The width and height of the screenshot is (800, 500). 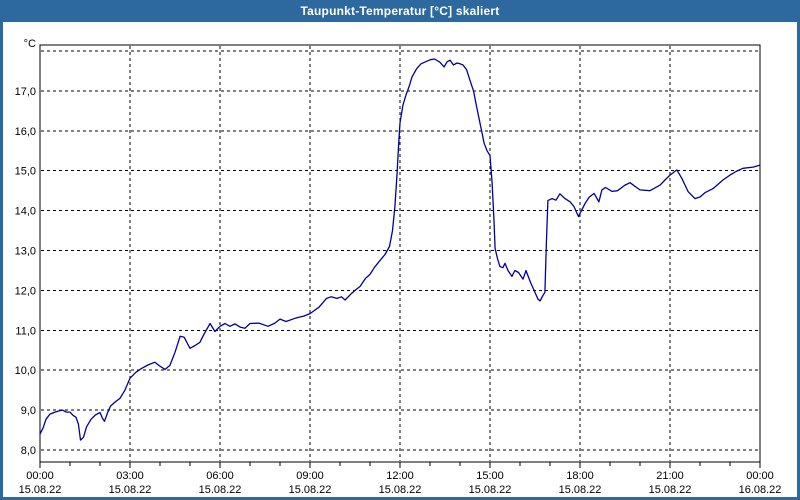 What do you see at coordinates (130, 476) in the screenshot?
I see `x-tick-label-time: 03:00` at bounding box center [130, 476].